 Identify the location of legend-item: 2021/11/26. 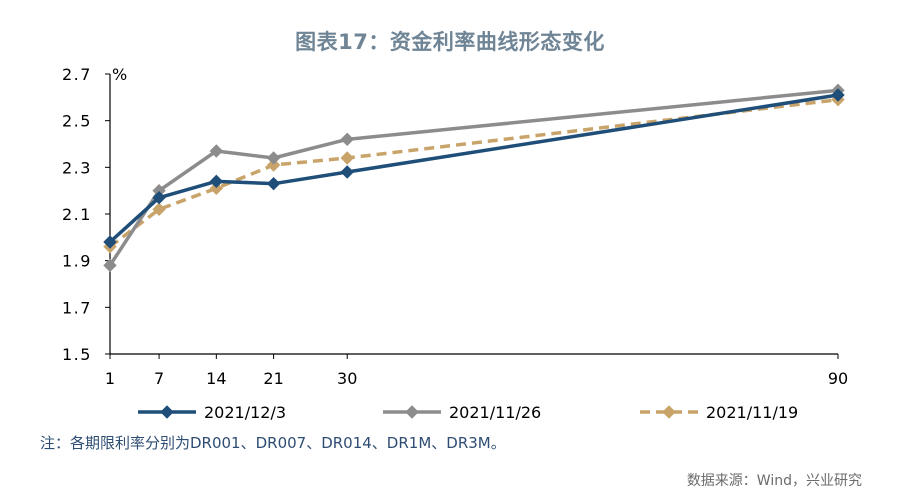
(462, 412).